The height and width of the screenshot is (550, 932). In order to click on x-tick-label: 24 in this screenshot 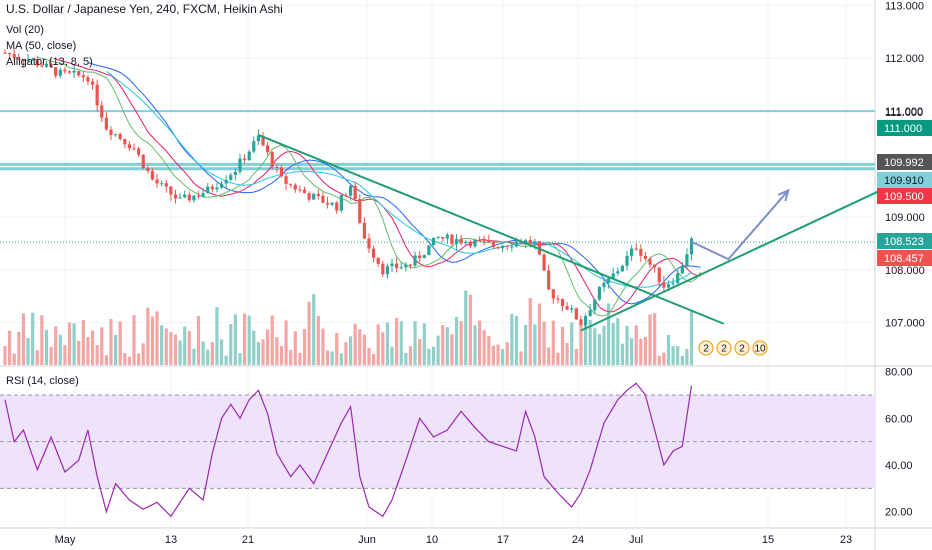, I will do `click(578, 540)`.